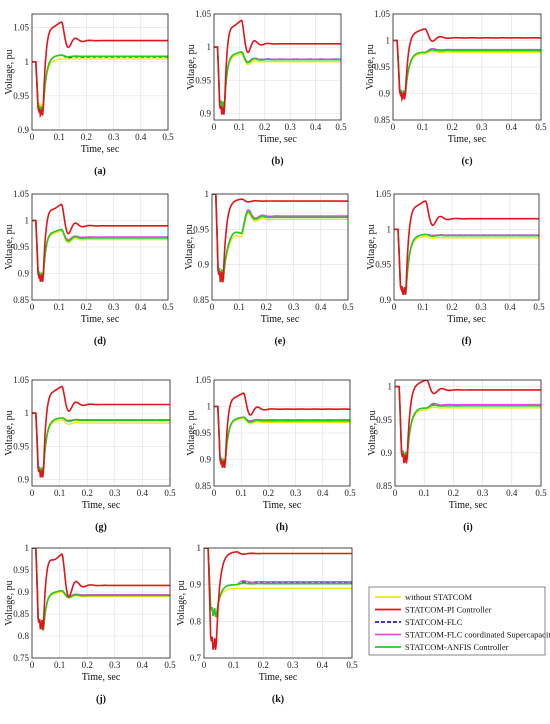 The height and width of the screenshot is (724, 550). What do you see at coordinates (277, 161) in the screenshot?
I see `panel-label: (b)` at bounding box center [277, 161].